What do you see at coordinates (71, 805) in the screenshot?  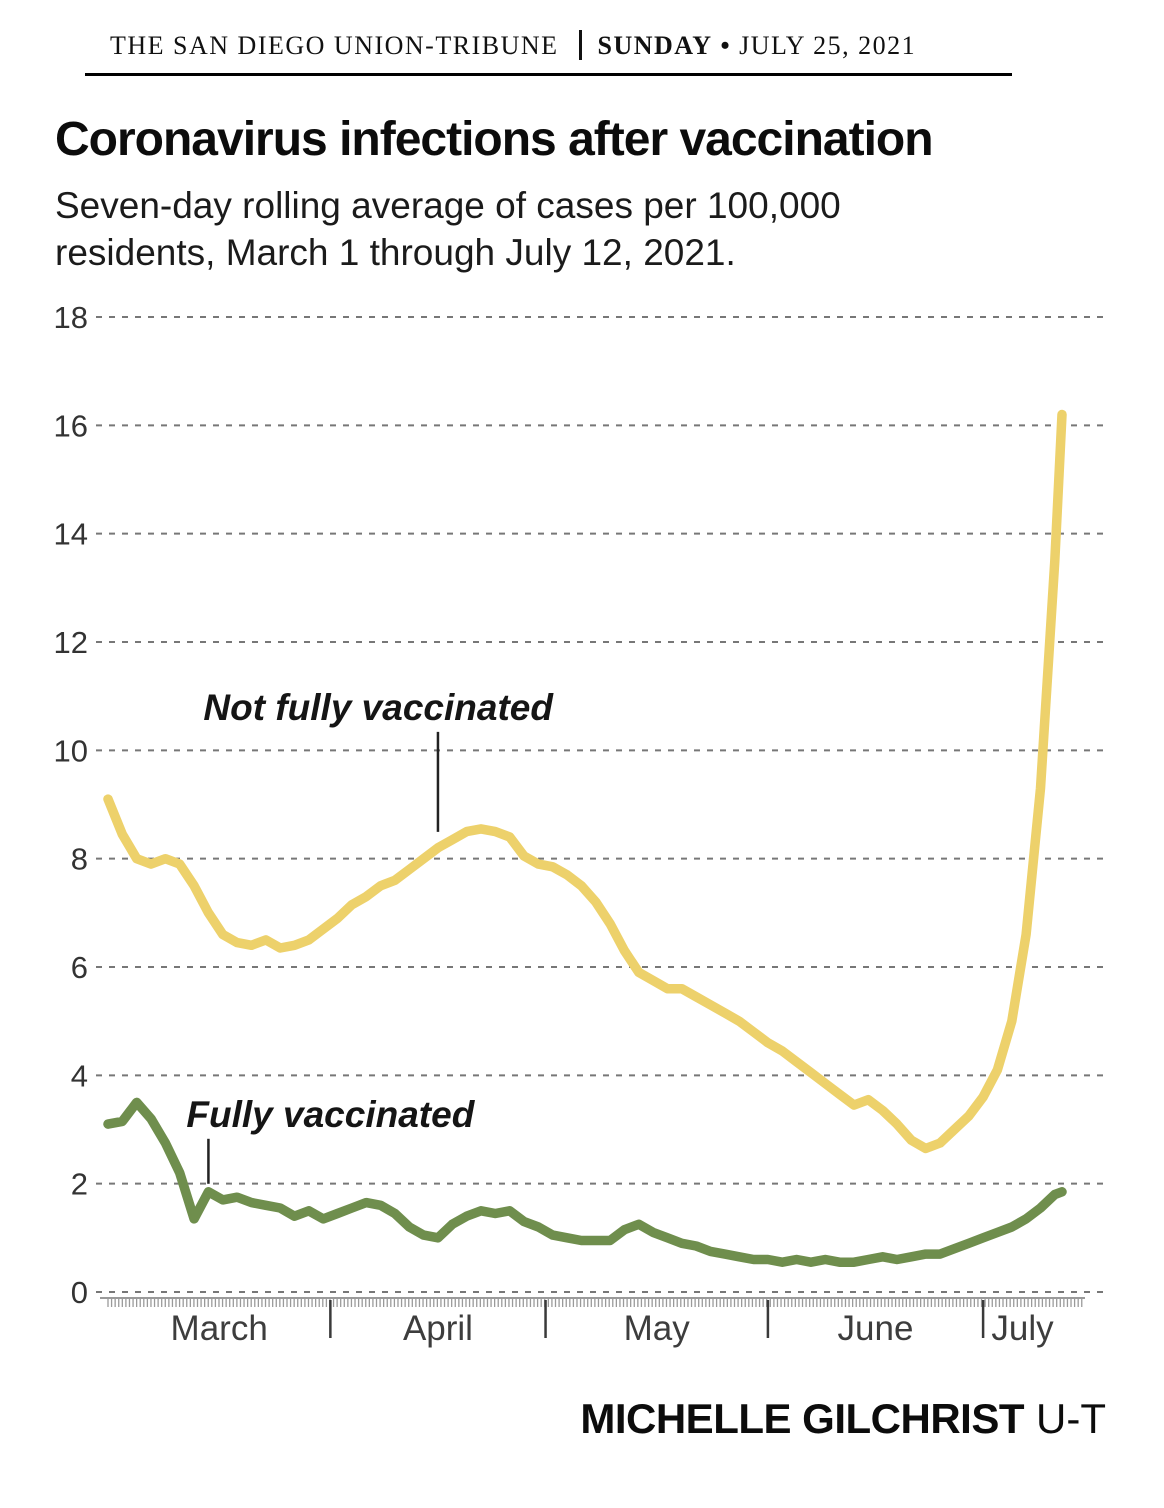 I see `y-axis-labels: 0 2 4 6 8 10 12 14 16 18` at bounding box center [71, 805].